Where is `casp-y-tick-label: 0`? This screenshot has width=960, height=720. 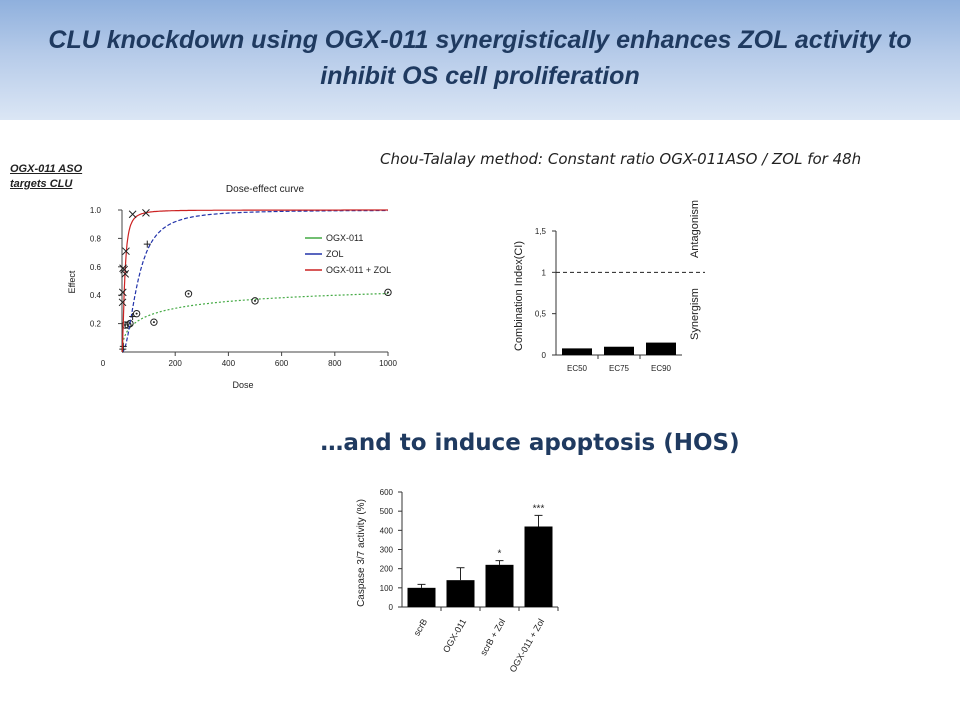 casp-y-tick-label: 0 is located at coordinates (391, 607).